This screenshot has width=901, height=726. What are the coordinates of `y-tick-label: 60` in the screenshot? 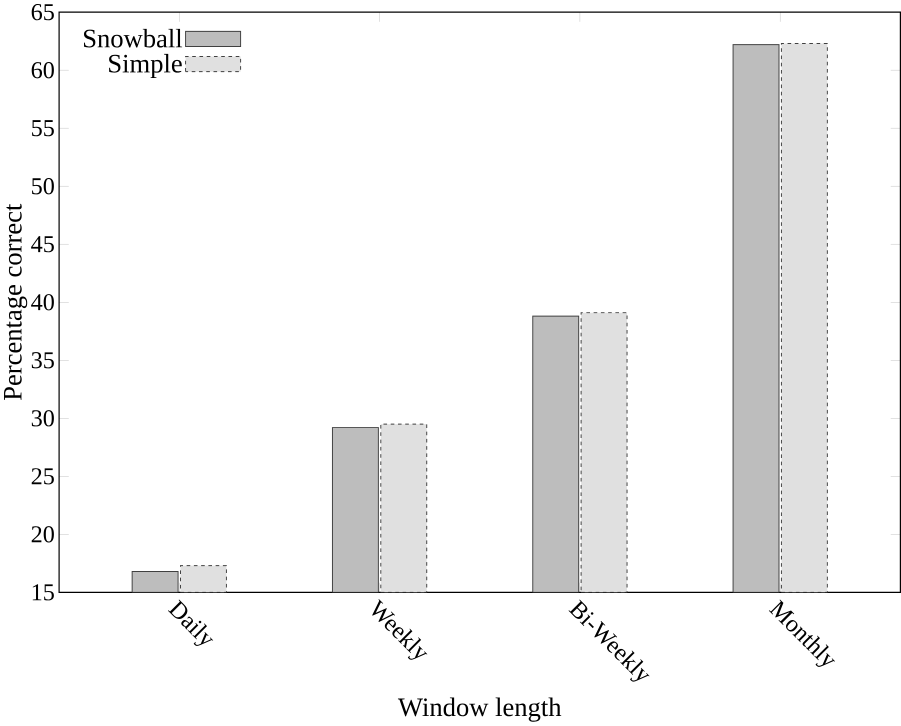 It's located at (43, 70).